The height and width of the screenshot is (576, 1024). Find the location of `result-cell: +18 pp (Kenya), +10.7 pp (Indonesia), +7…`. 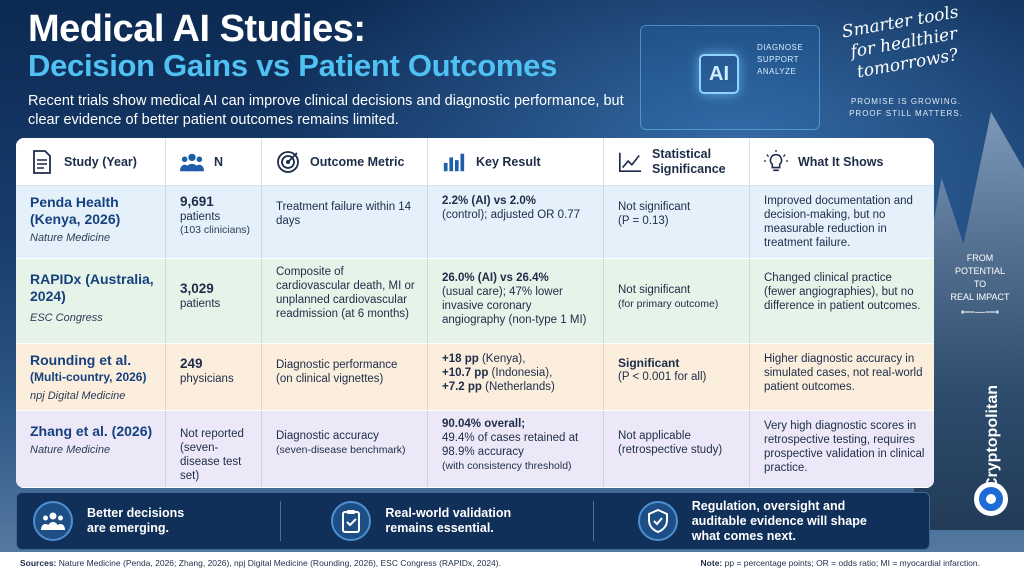

result-cell: +18 pp (Kenya), +10.7 pp (Indonesia), +7… is located at coordinates (516, 377).